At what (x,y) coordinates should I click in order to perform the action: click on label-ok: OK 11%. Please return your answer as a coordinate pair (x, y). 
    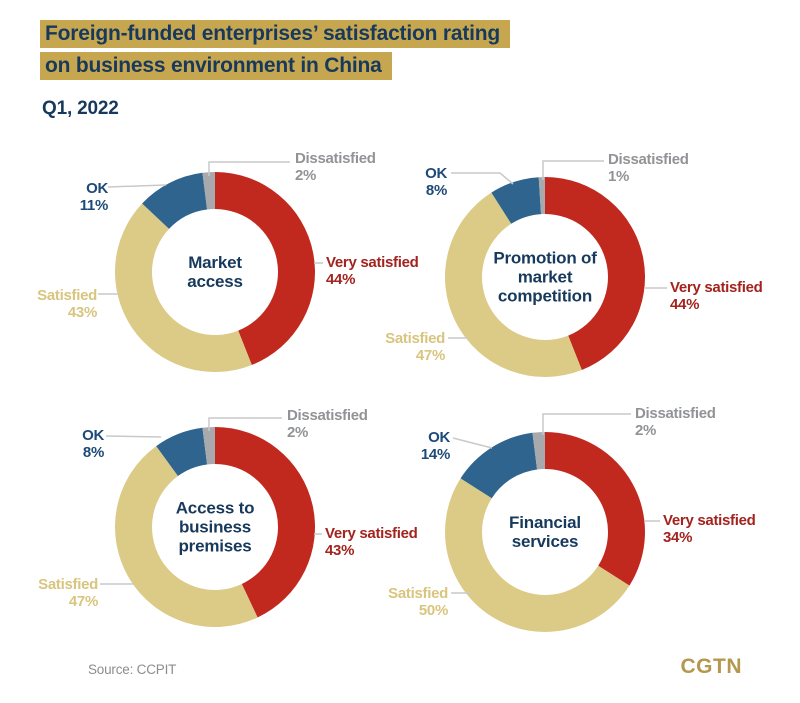
    Looking at the image, I should click on (94, 197).